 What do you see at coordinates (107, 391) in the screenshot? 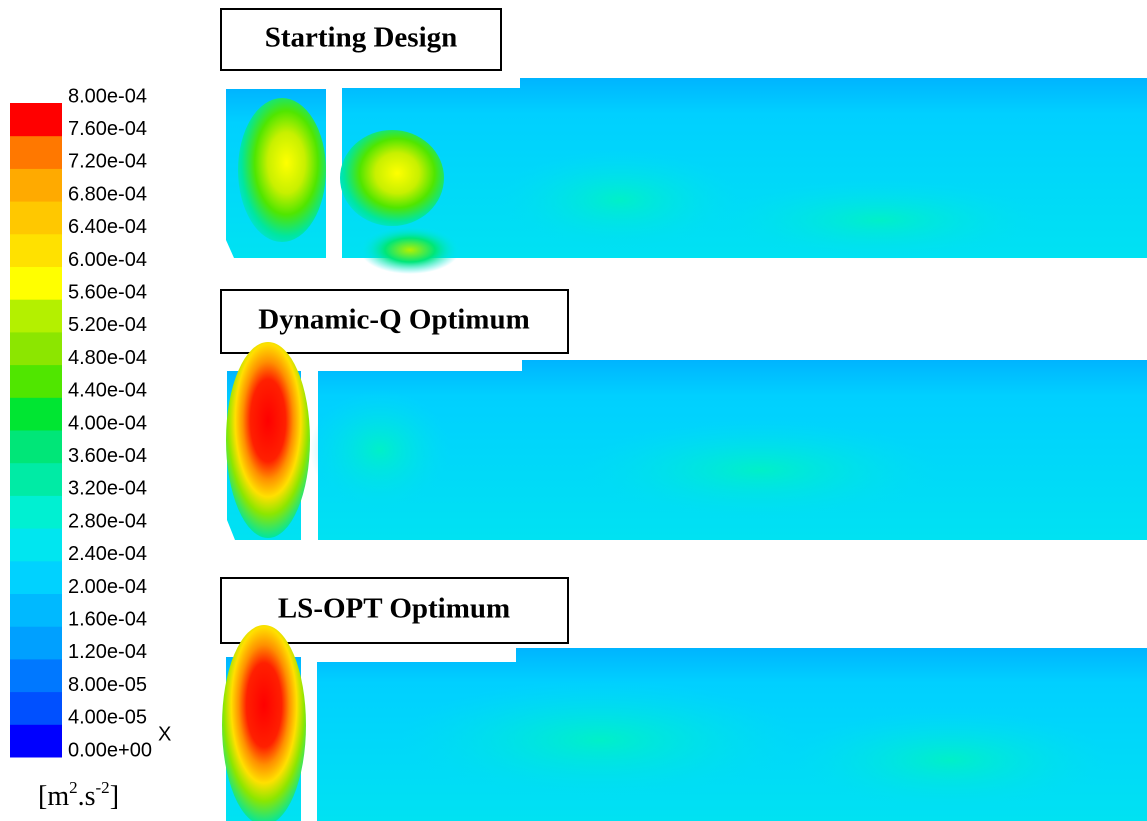
I see `tick-label: 4.40e-04` at bounding box center [107, 391].